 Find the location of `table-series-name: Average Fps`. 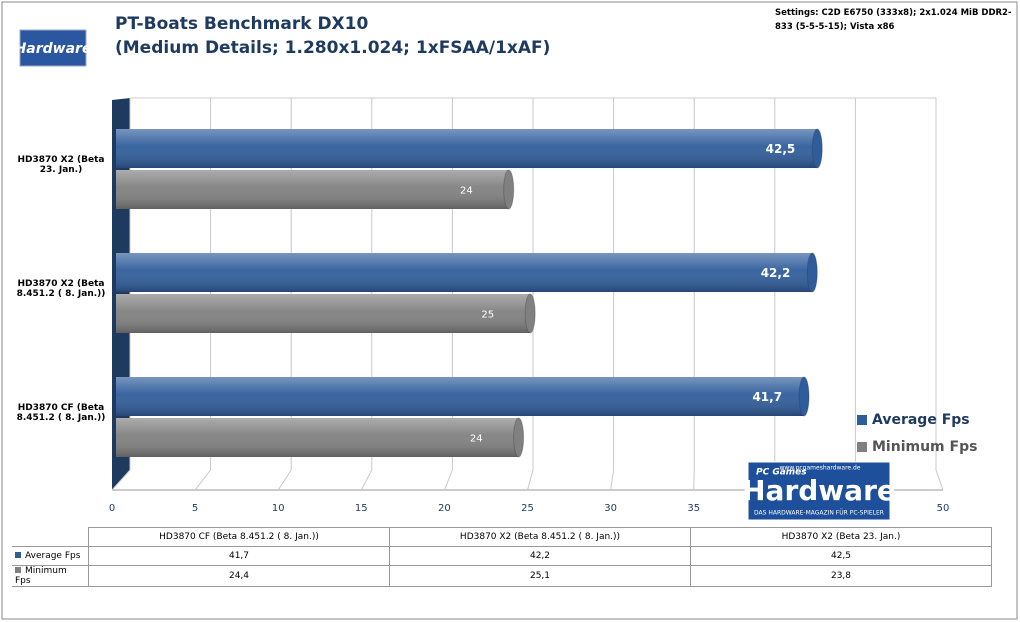

table-series-name: Average Fps is located at coordinates (53, 556).